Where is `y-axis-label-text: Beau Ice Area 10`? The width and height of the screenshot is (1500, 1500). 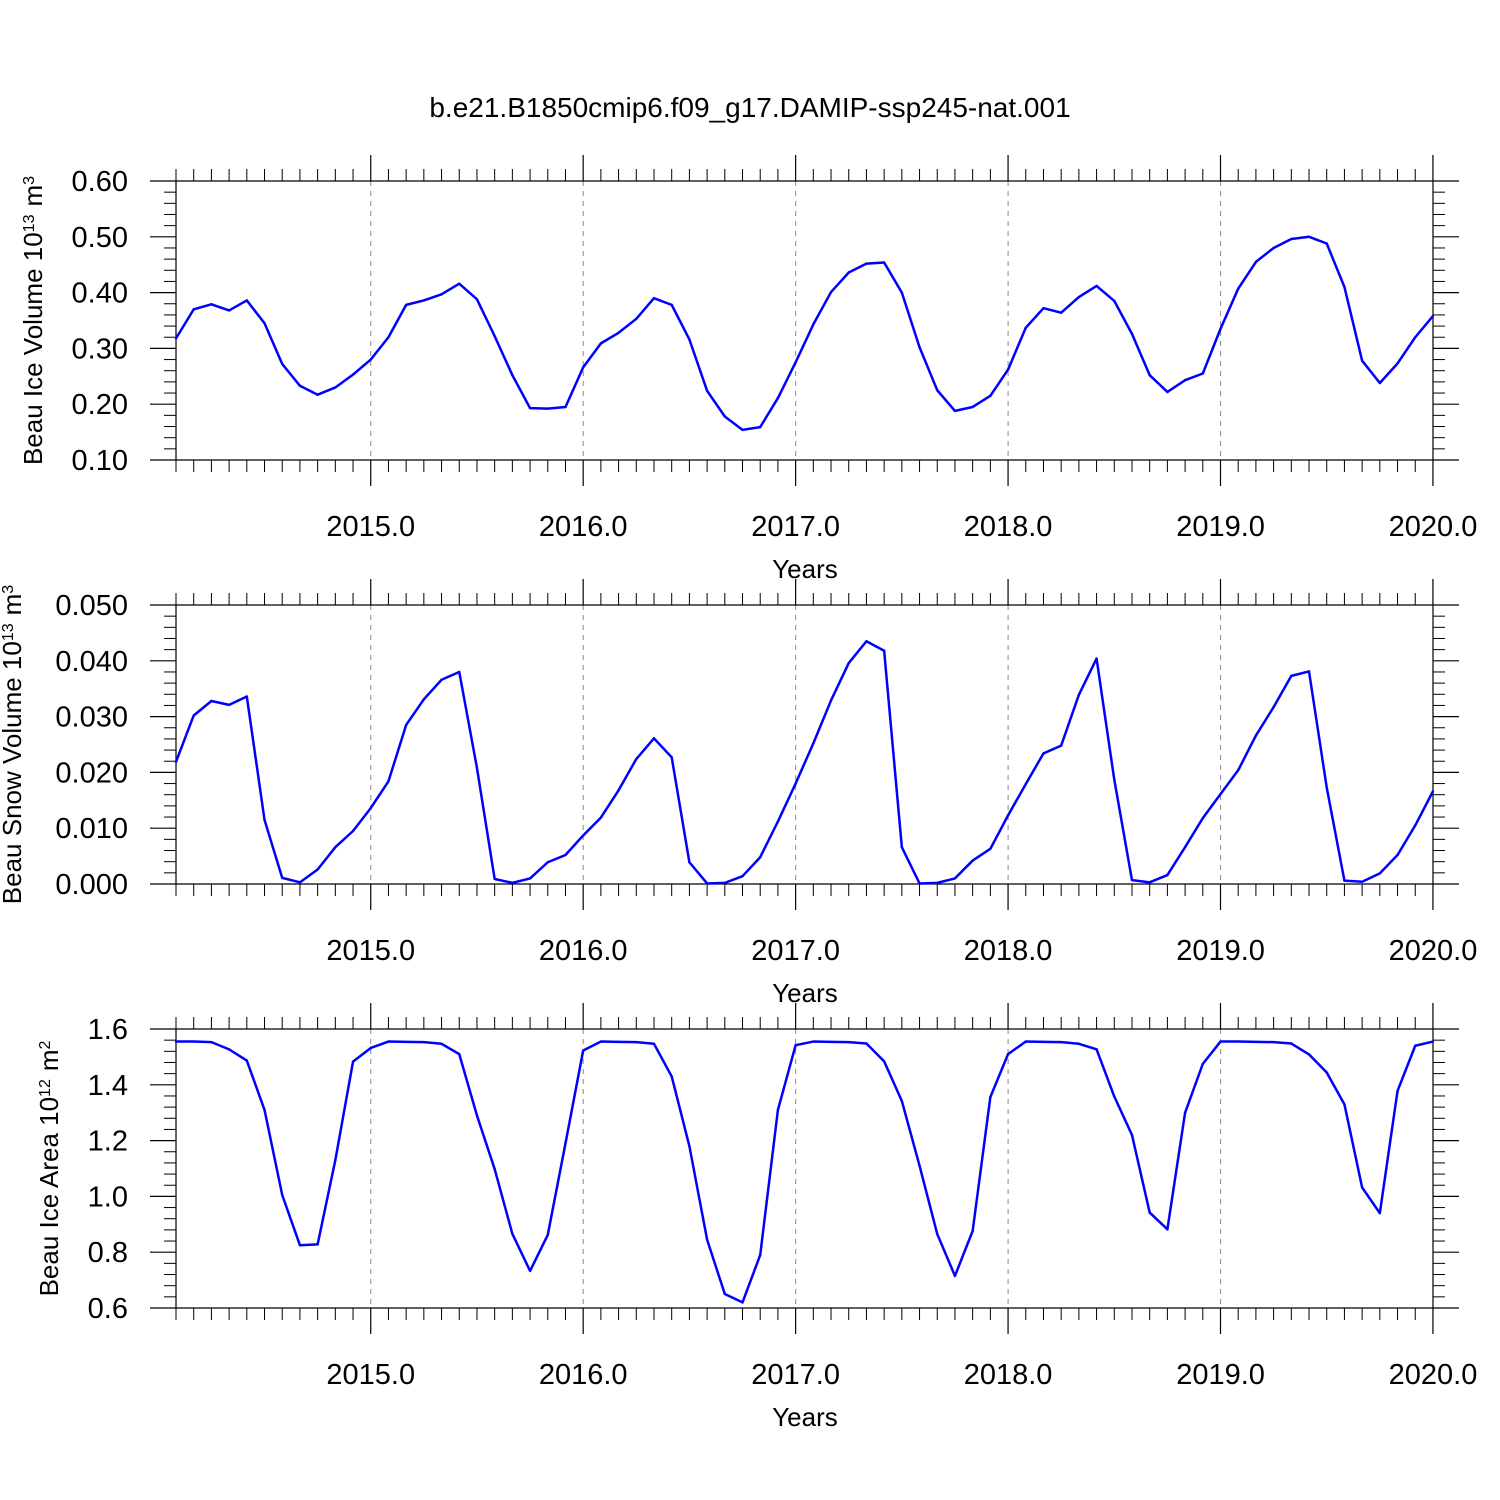 y-axis-label-text: Beau Ice Area 10 is located at coordinates (49, 1196).